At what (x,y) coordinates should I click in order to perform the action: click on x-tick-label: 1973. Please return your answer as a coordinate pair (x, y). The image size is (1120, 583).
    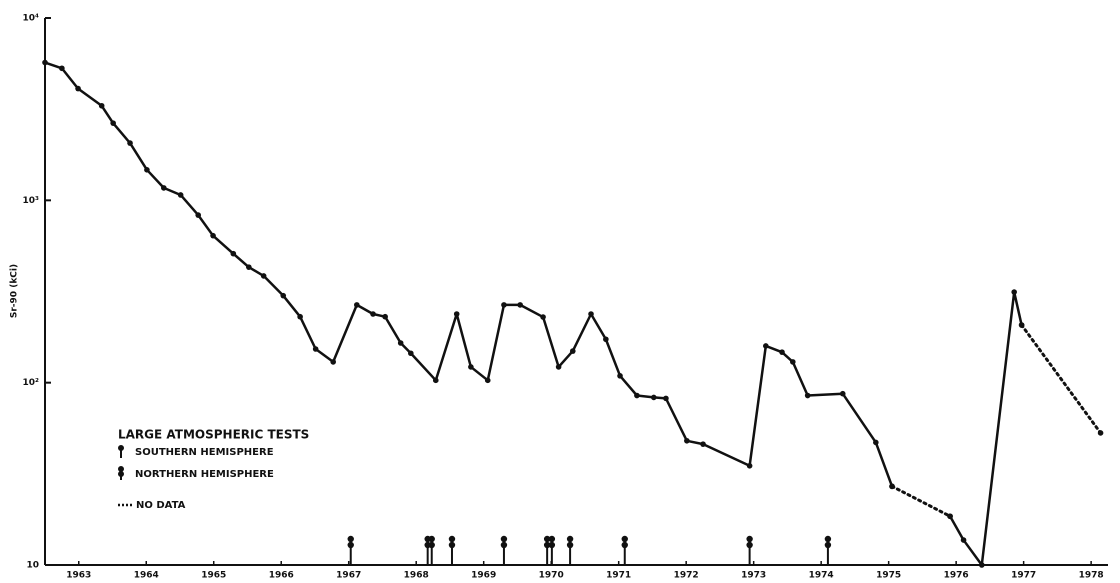
    Looking at the image, I should click on (753, 576).